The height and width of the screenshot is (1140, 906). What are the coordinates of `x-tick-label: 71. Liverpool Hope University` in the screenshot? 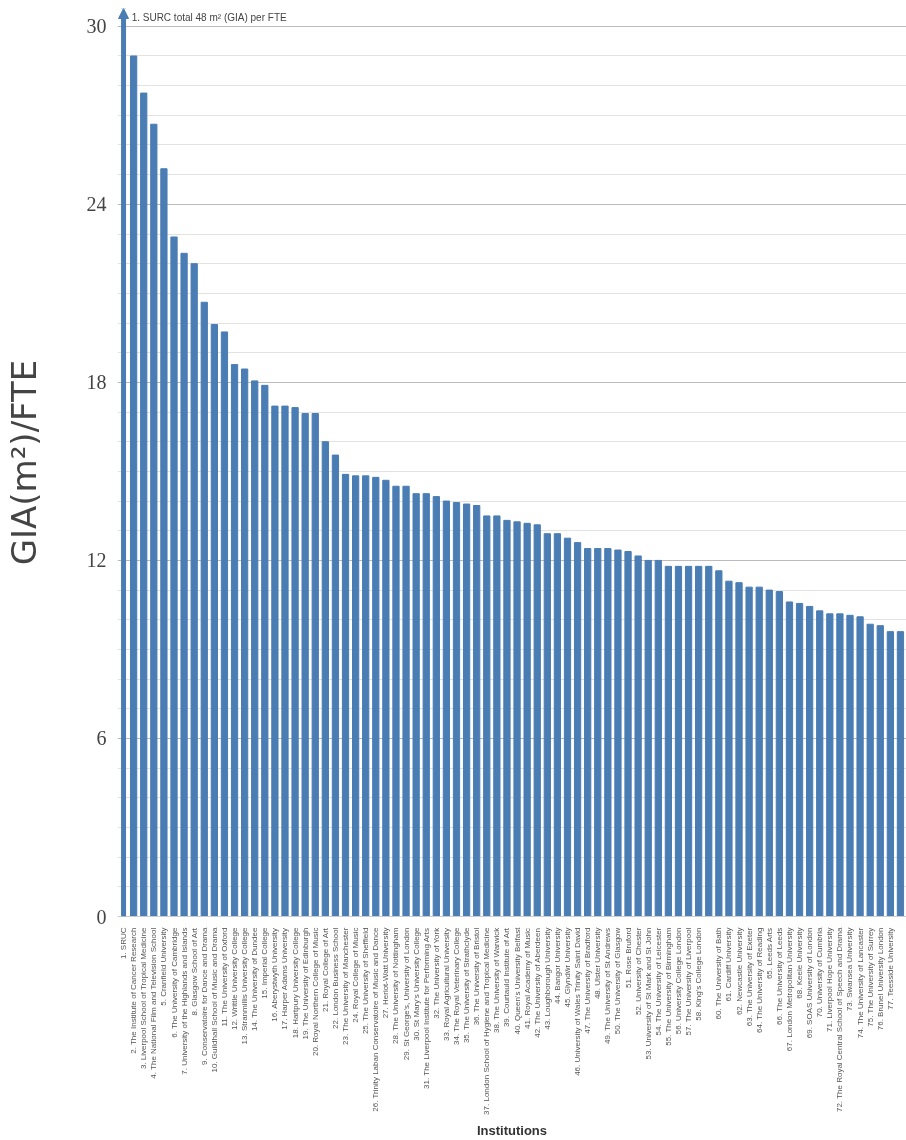 It's located at (830, 979).